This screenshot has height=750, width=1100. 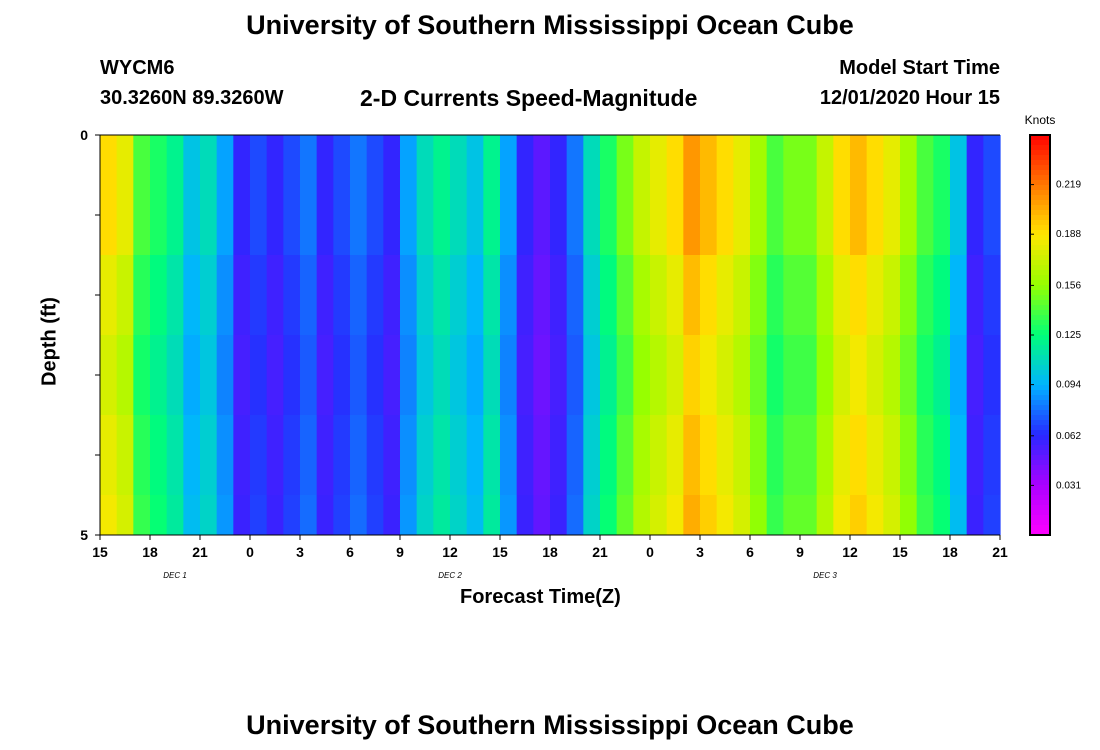 I want to click on x-day-label: DEC 2, so click(x=450, y=575).